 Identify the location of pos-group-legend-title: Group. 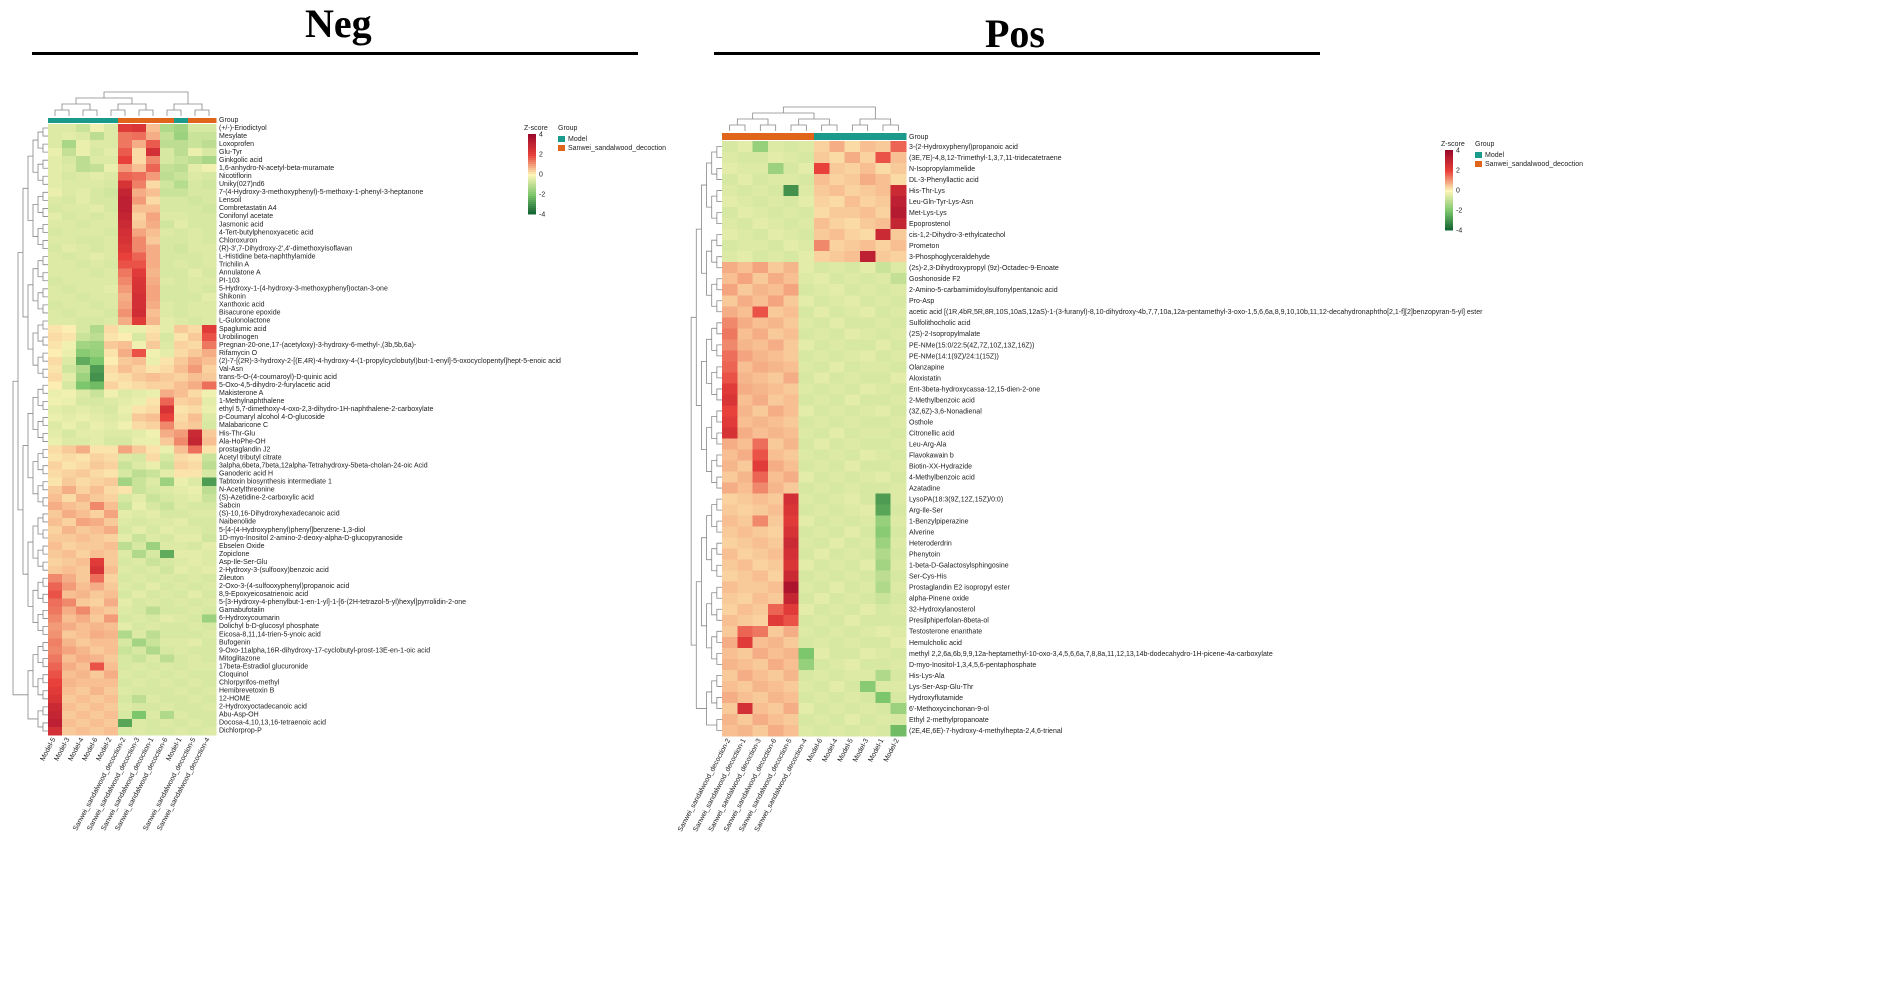
(1485, 144).